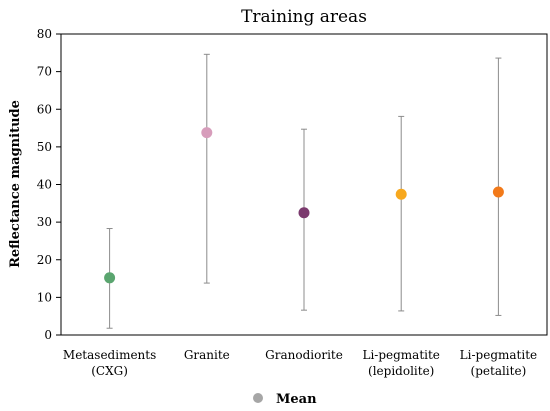 The image size is (550, 411). Describe the element at coordinates (44, 260) in the screenshot. I see `y-tick-label: 20` at that location.